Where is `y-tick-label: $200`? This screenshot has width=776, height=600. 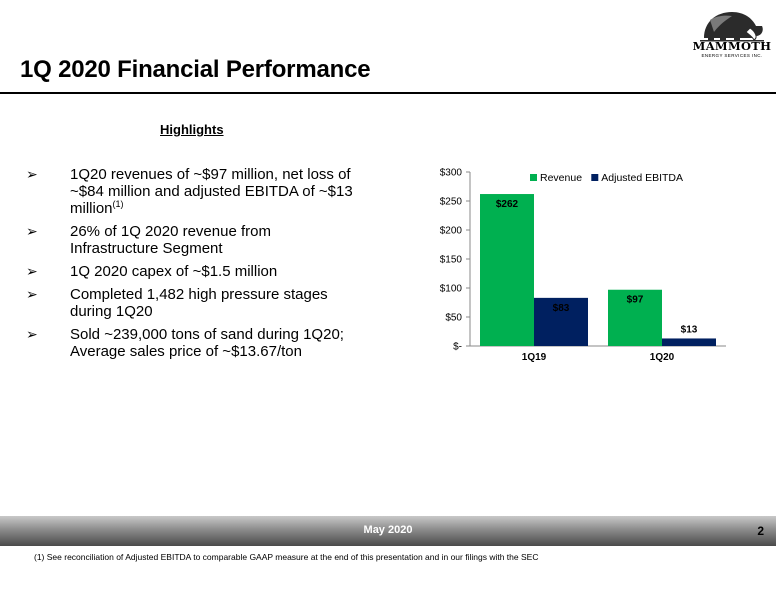
y-tick-label: $200 is located at coordinates (451, 231).